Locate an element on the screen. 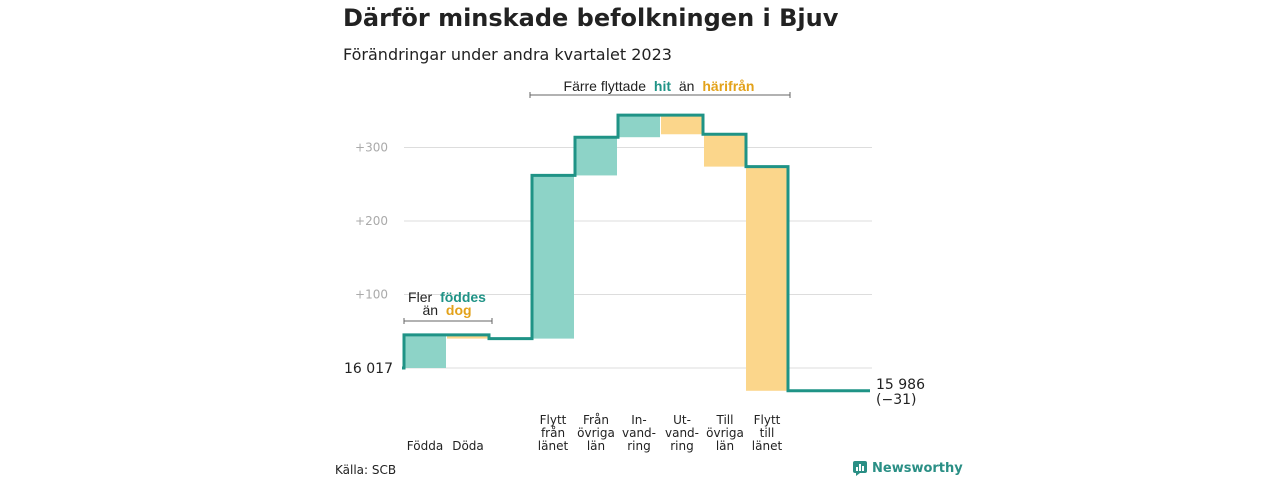 The width and height of the screenshot is (1280, 480). category-label: Ut-vand-ring is located at coordinates (682, 433).